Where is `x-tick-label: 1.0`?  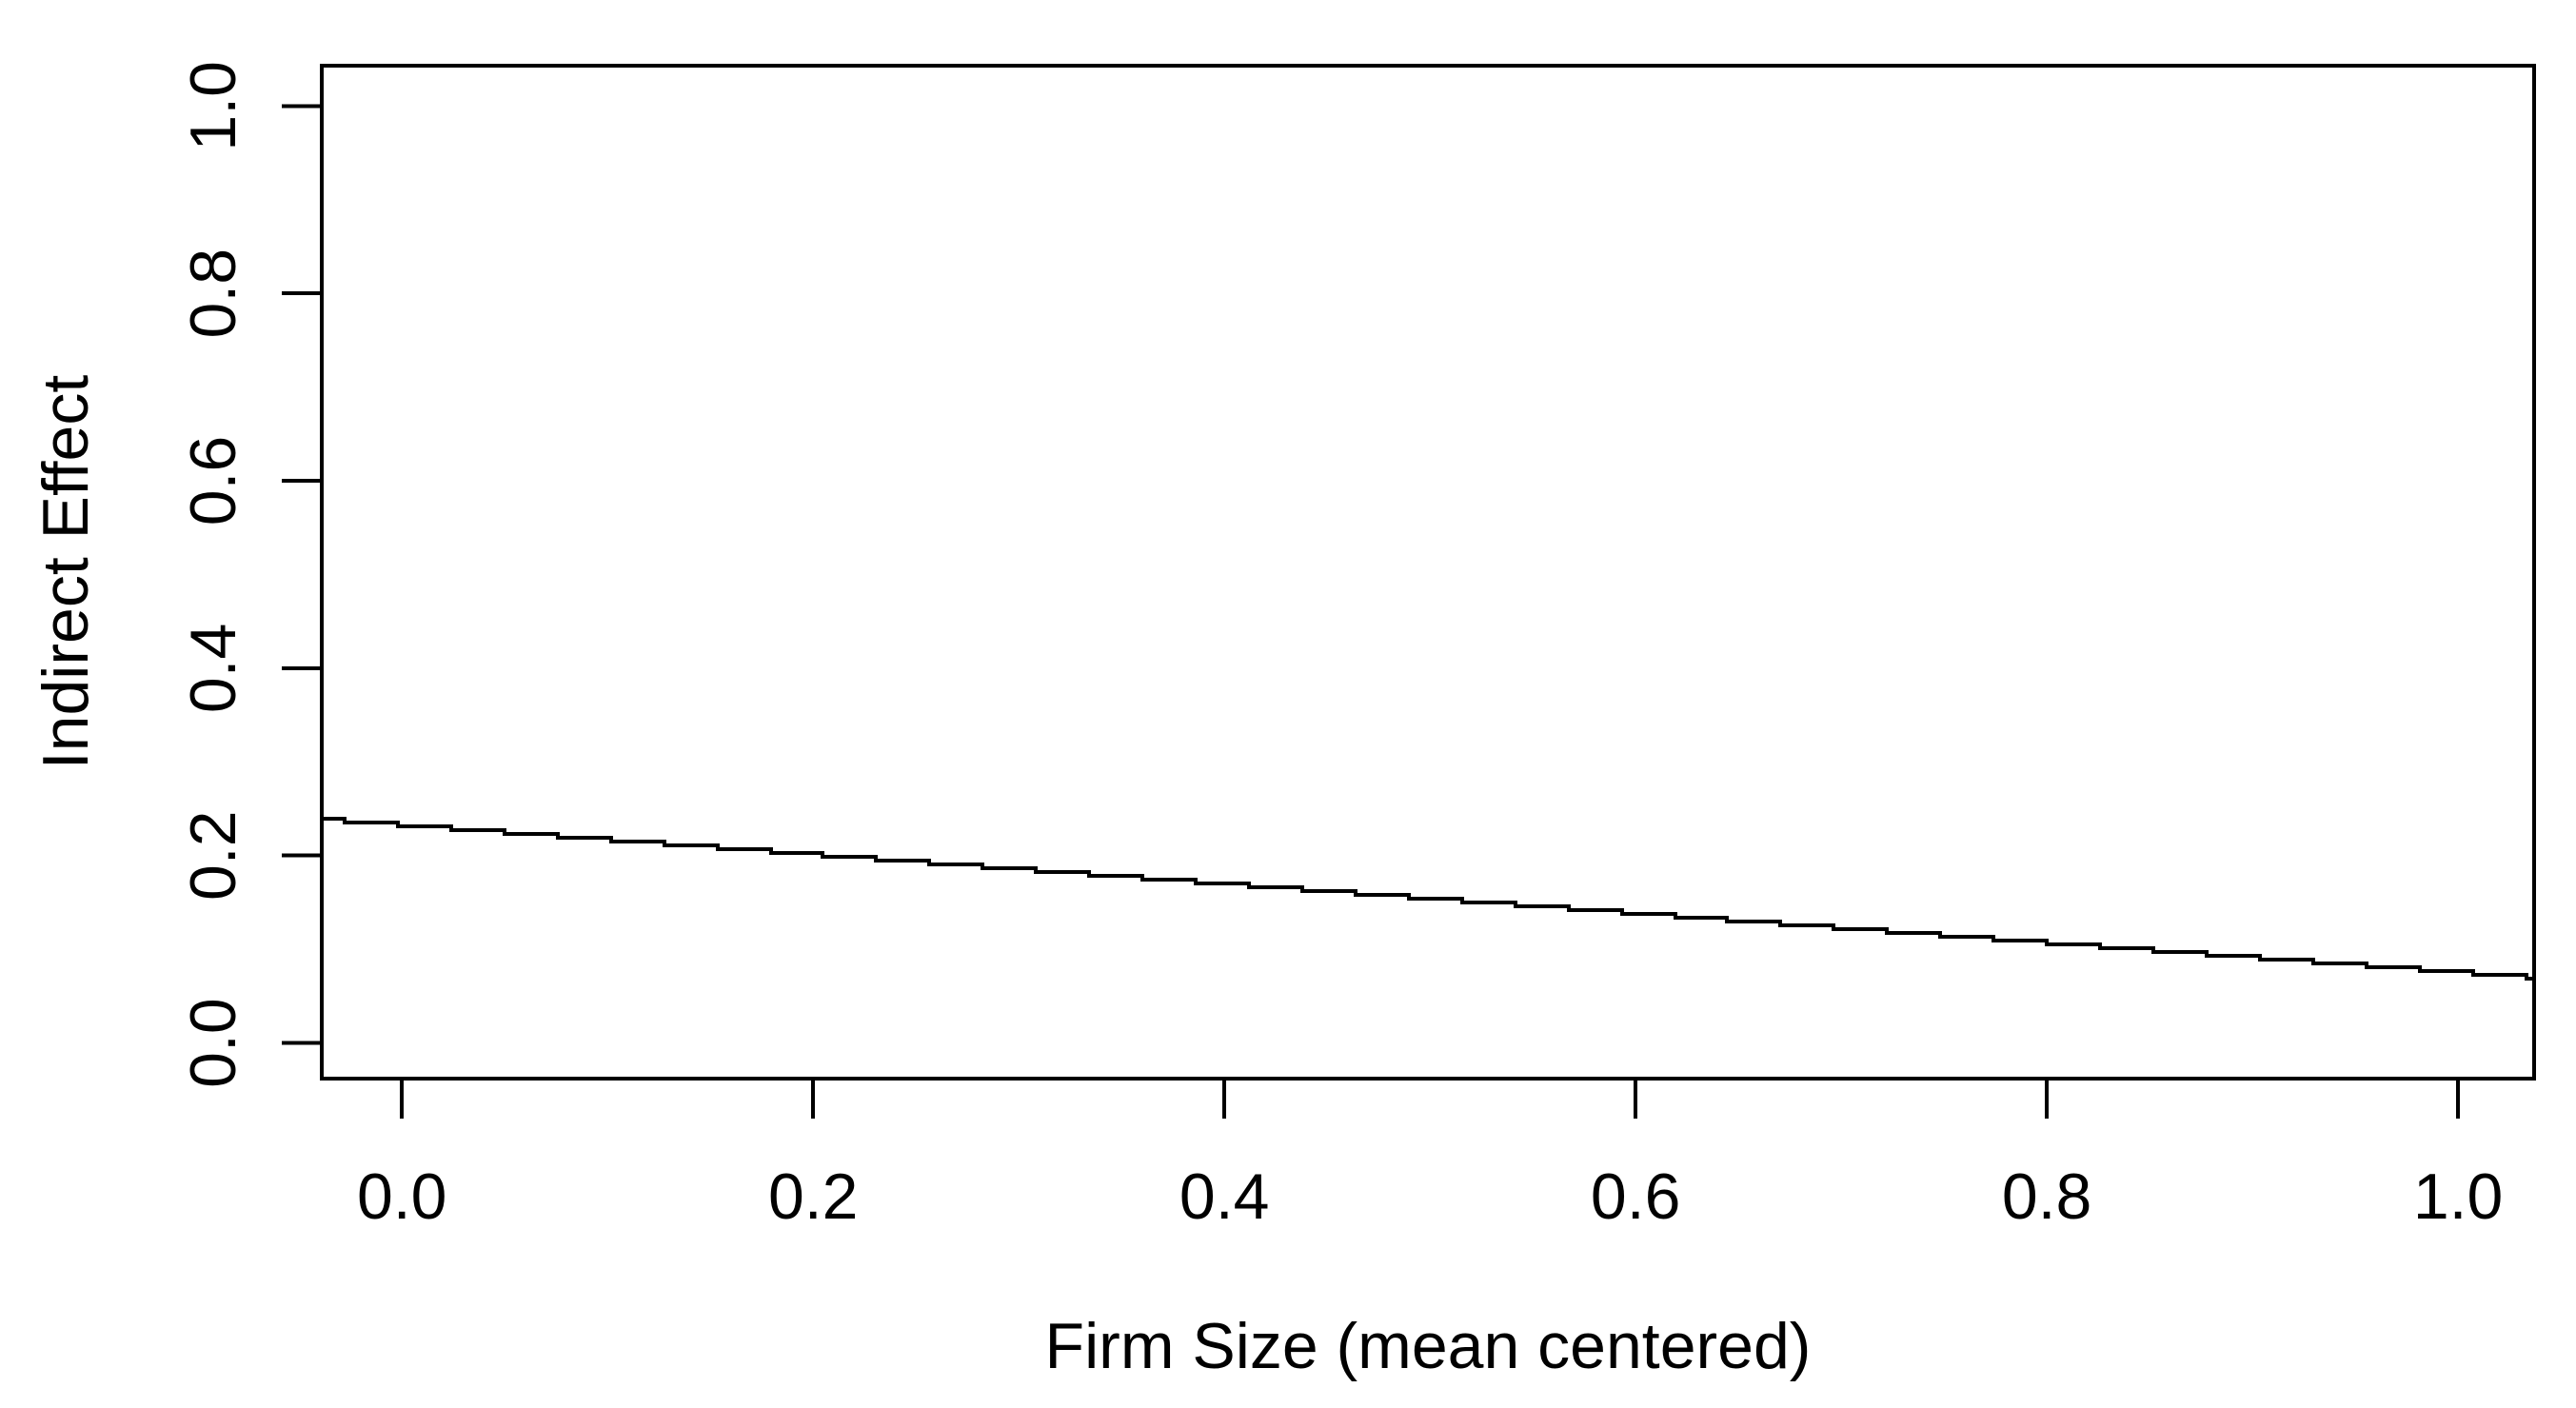 x-tick-label: 1.0 is located at coordinates (2458, 1196).